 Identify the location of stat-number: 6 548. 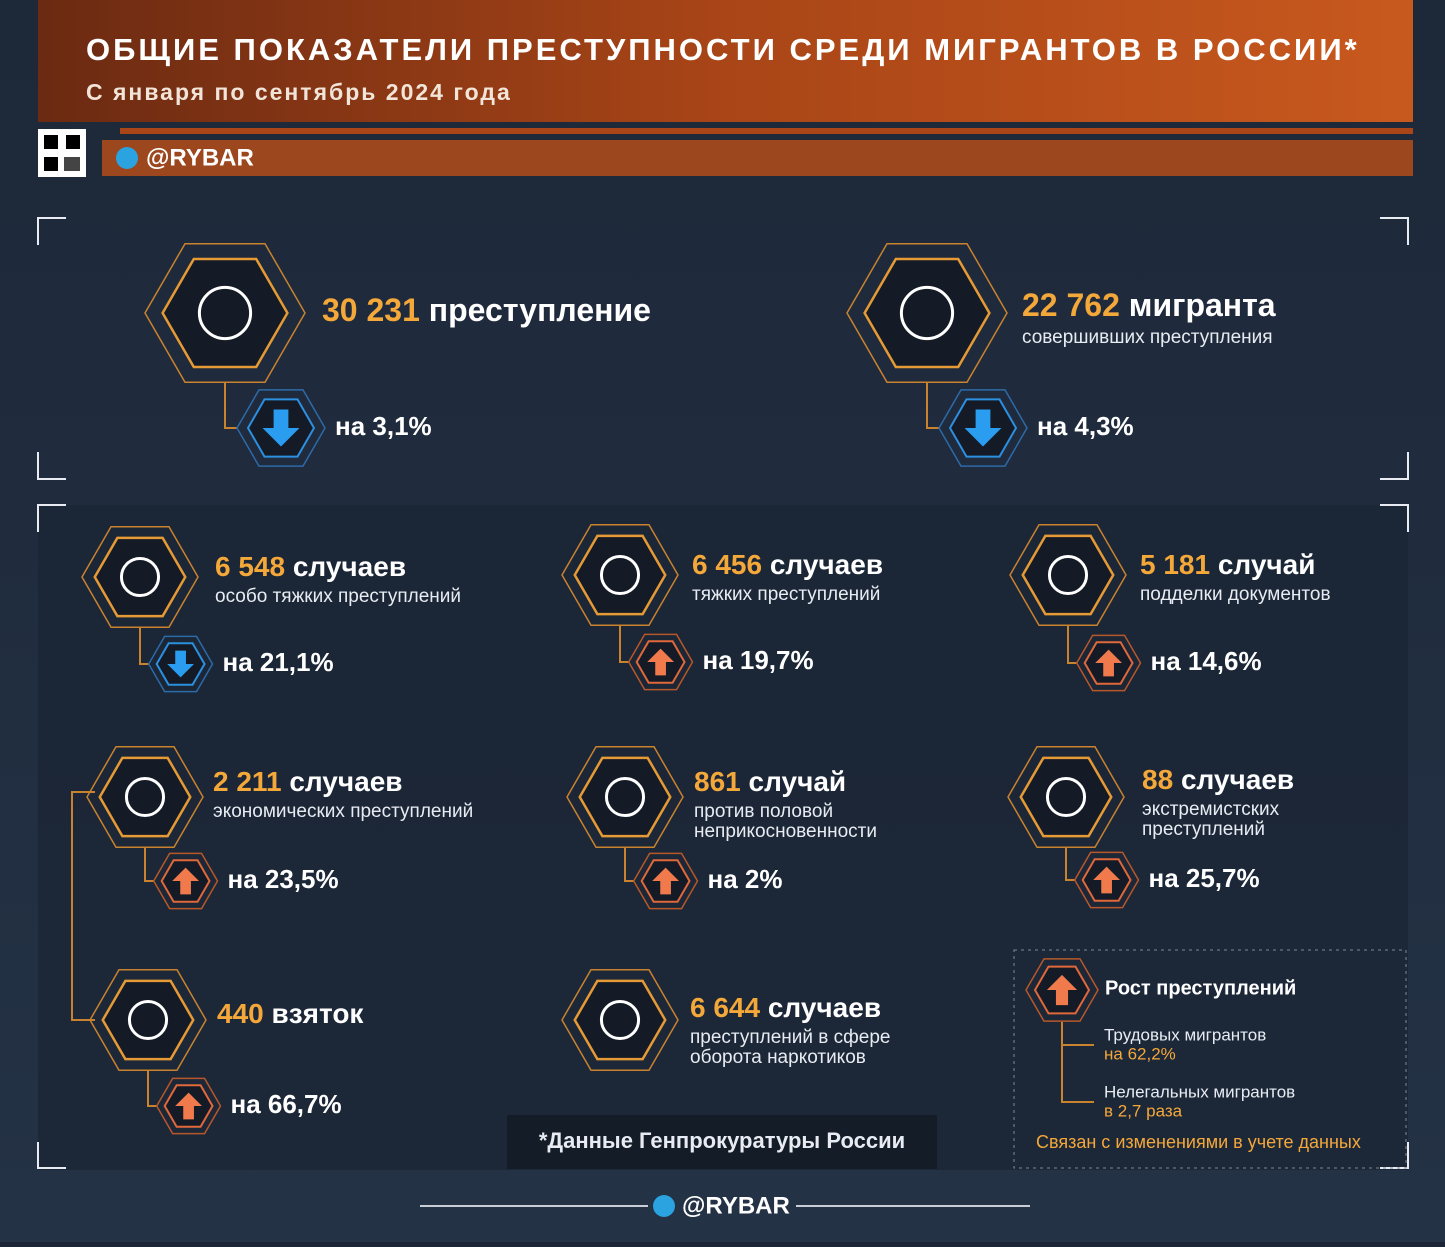
(250, 566).